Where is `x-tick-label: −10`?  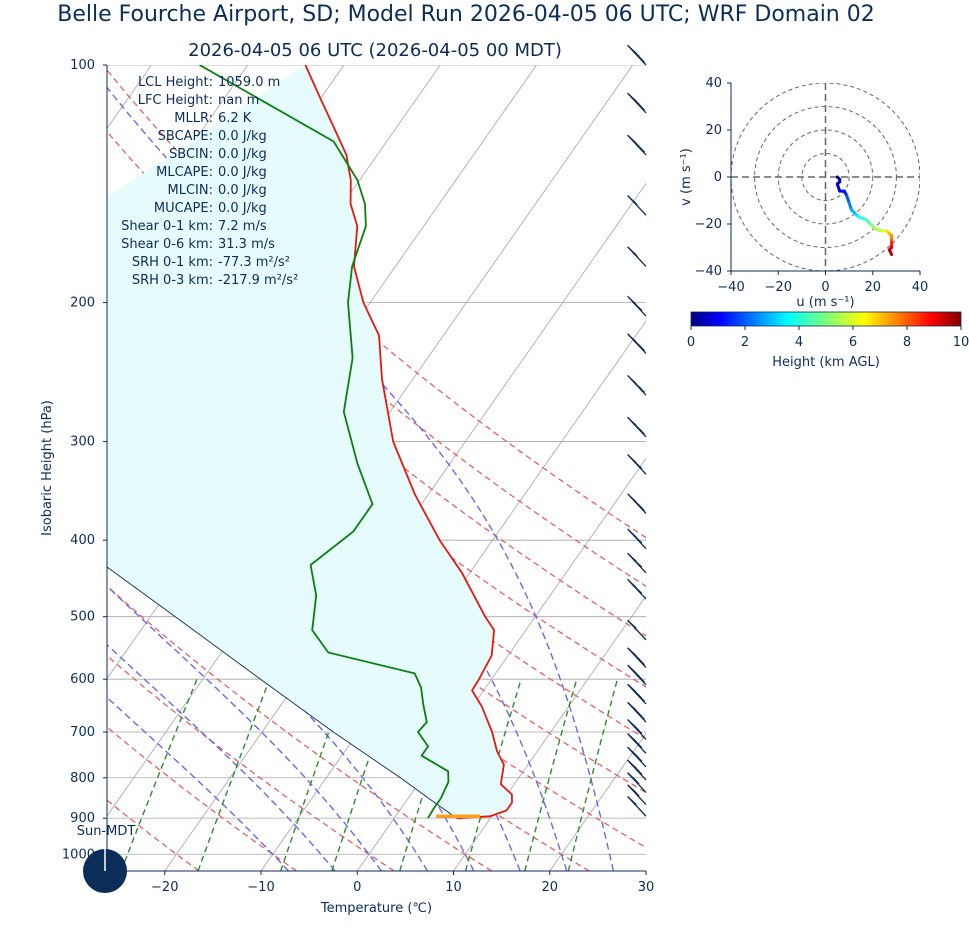
x-tick-label: −10 is located at coordinates (260, 887).